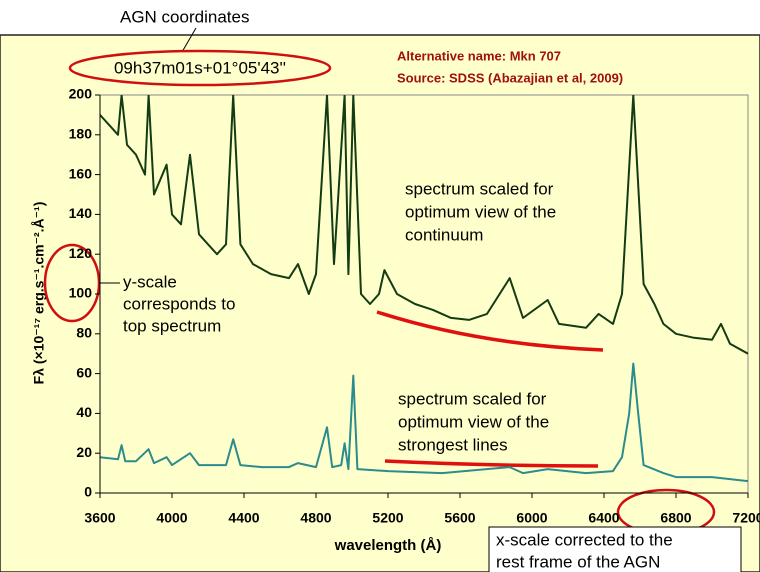 The image size is (760, 572). What do you see at coordinates (578, 561) in the screenshot?
I see `annotation: rest frame of the AGN` at bounding box center [578, 561].